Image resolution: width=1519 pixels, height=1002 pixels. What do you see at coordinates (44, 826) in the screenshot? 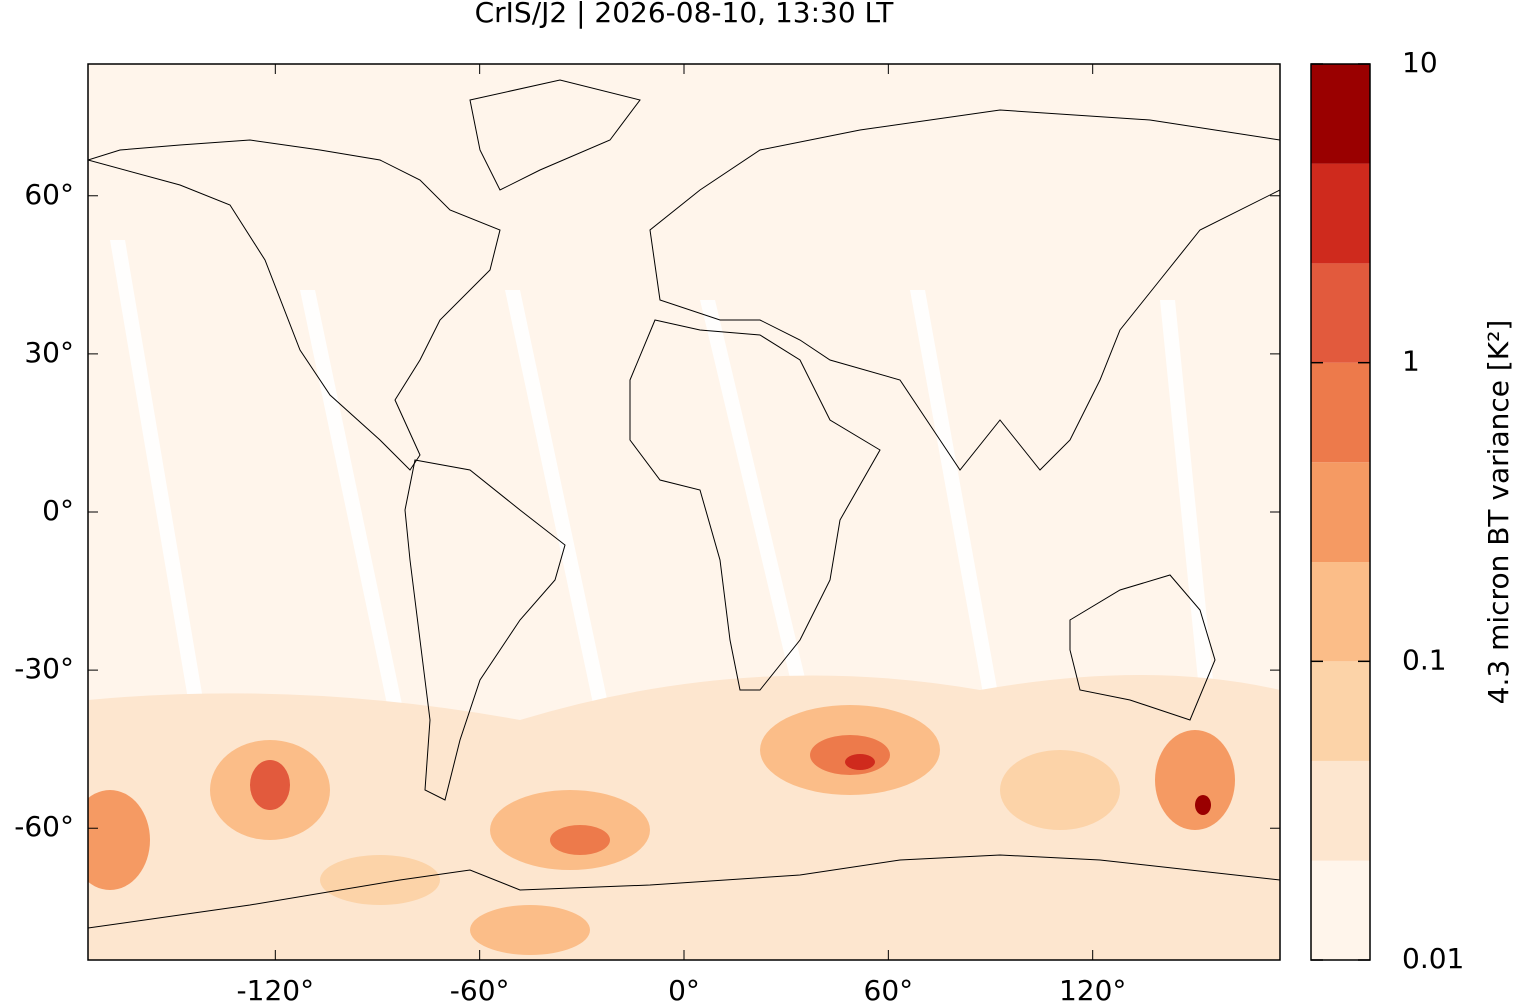
I see `y-tick-label: -60°` at bounding box center [44, 826].